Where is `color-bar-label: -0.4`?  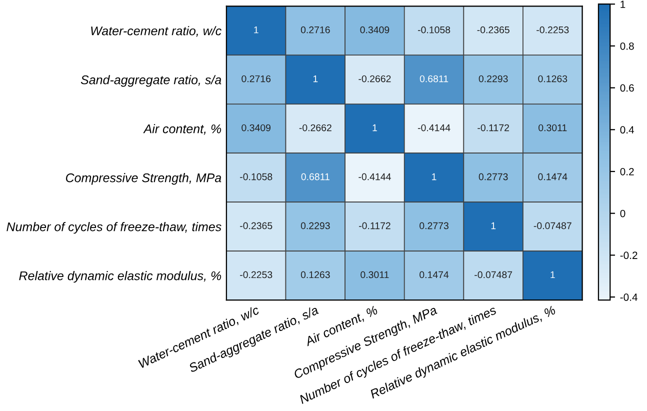 color-bar-label: -0.4 is located at coordinates (629, 297).